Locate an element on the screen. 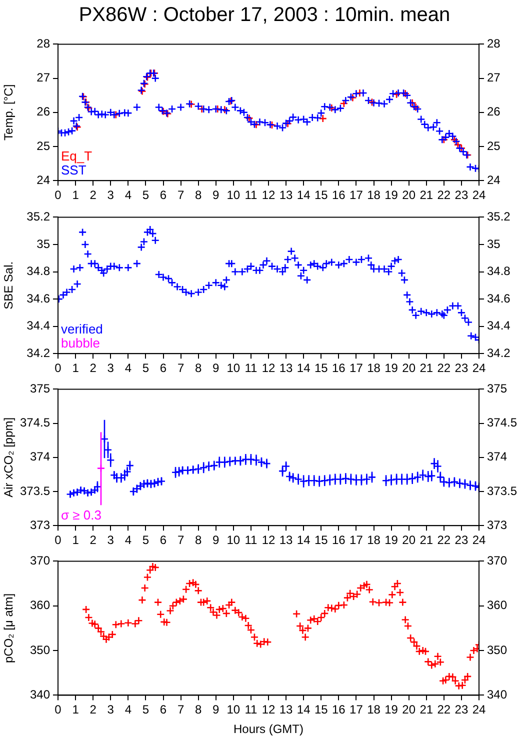  y-tick-label: 27 is located at coordinates (43, 77).